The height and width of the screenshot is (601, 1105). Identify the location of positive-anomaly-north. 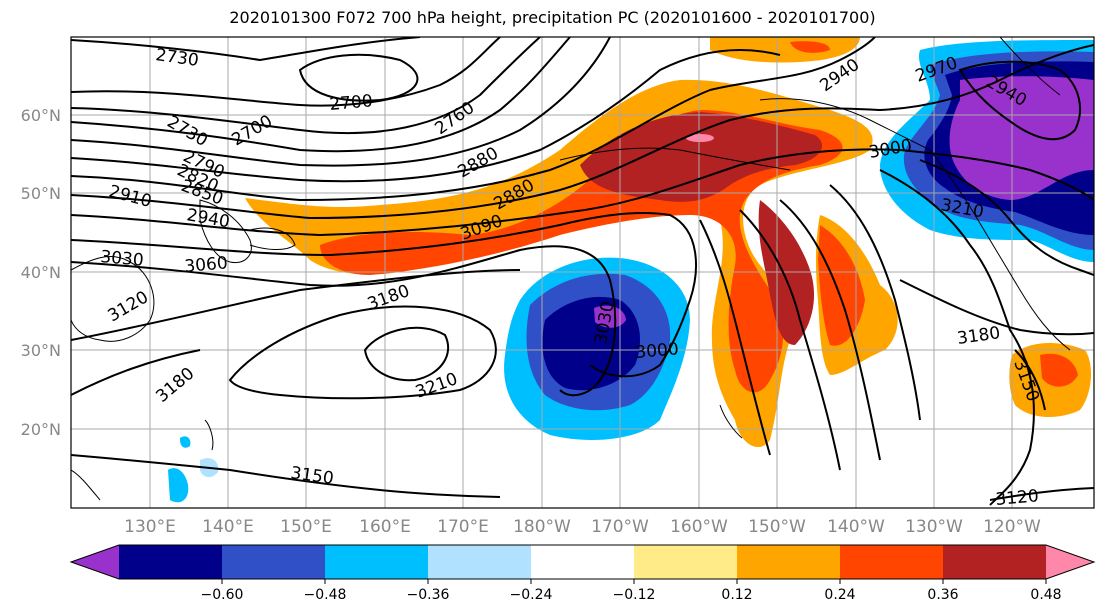
(785, 50).